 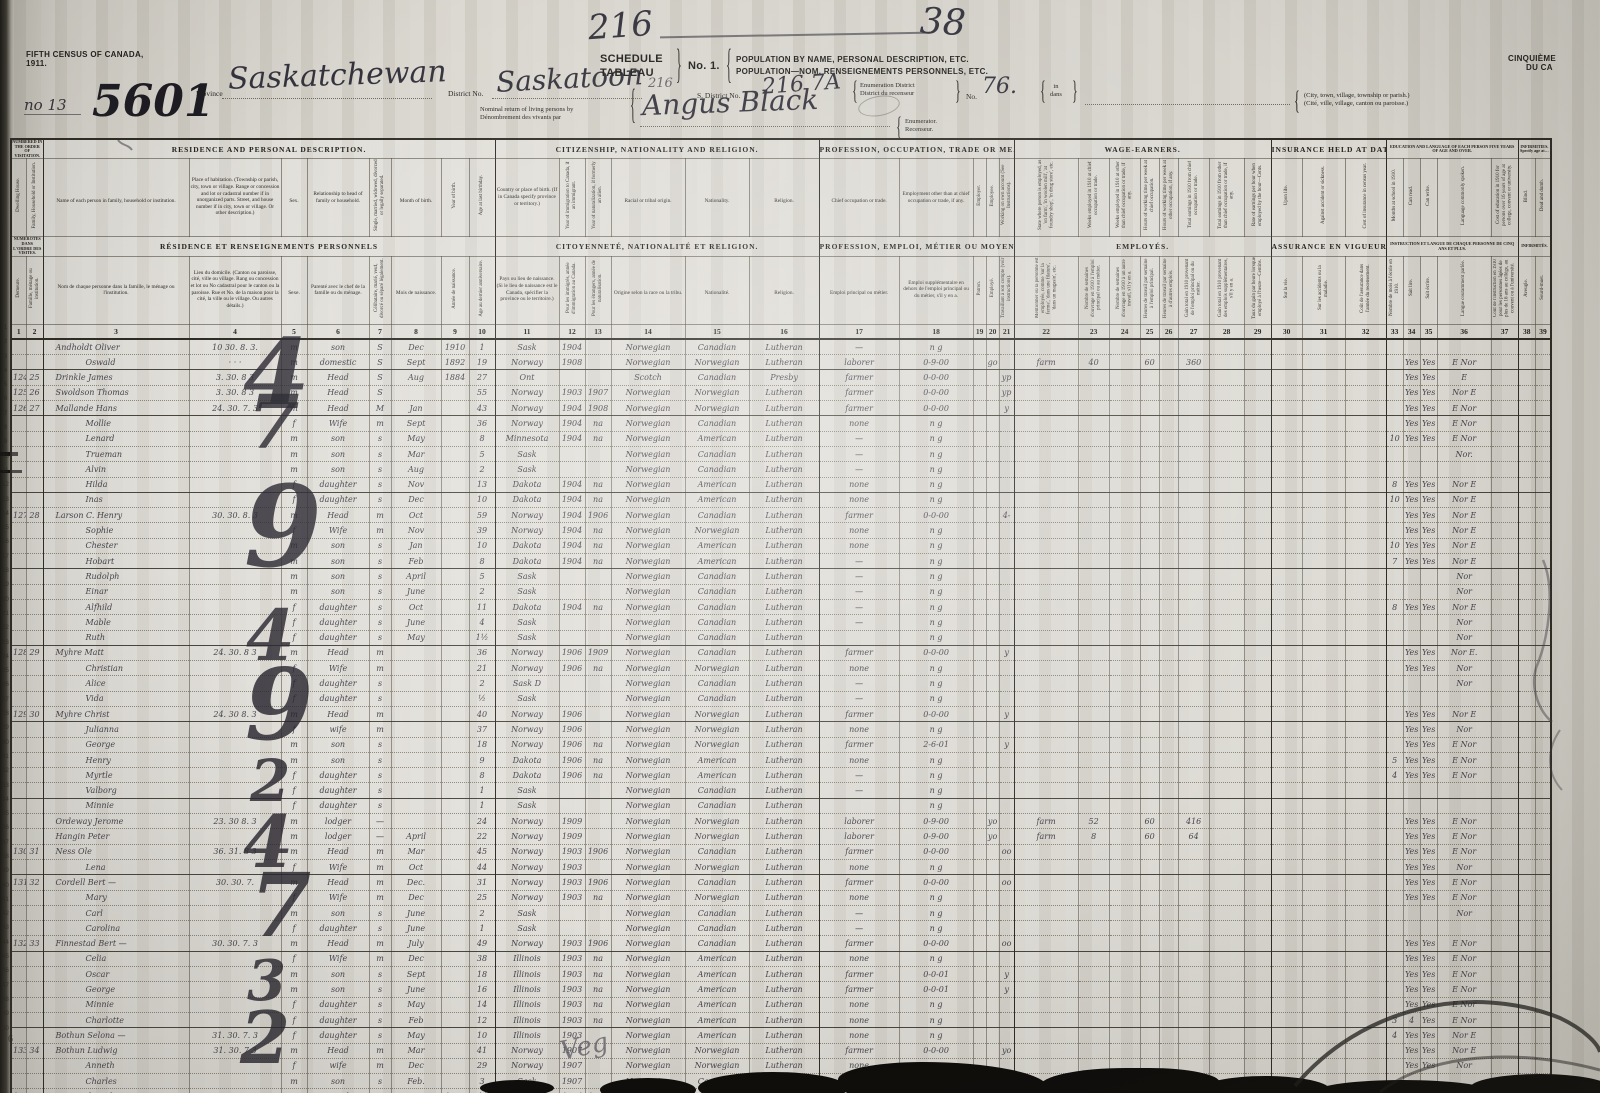 I want to click on data-cell: E Nor, so click(x=1464, y=1020).